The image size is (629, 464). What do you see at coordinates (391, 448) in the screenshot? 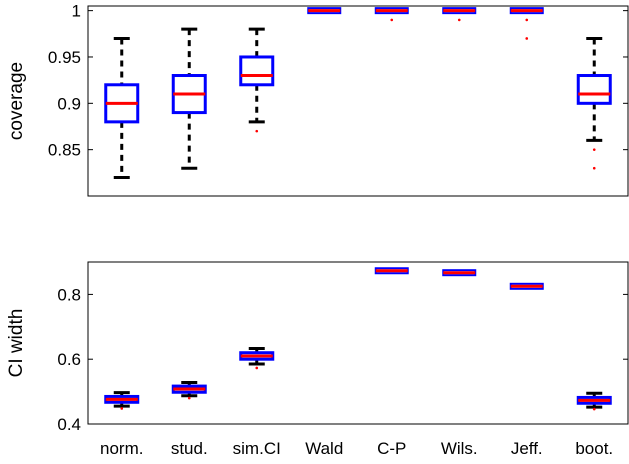
I see `xtick-label: C-P` at bounding box center [391, 448].